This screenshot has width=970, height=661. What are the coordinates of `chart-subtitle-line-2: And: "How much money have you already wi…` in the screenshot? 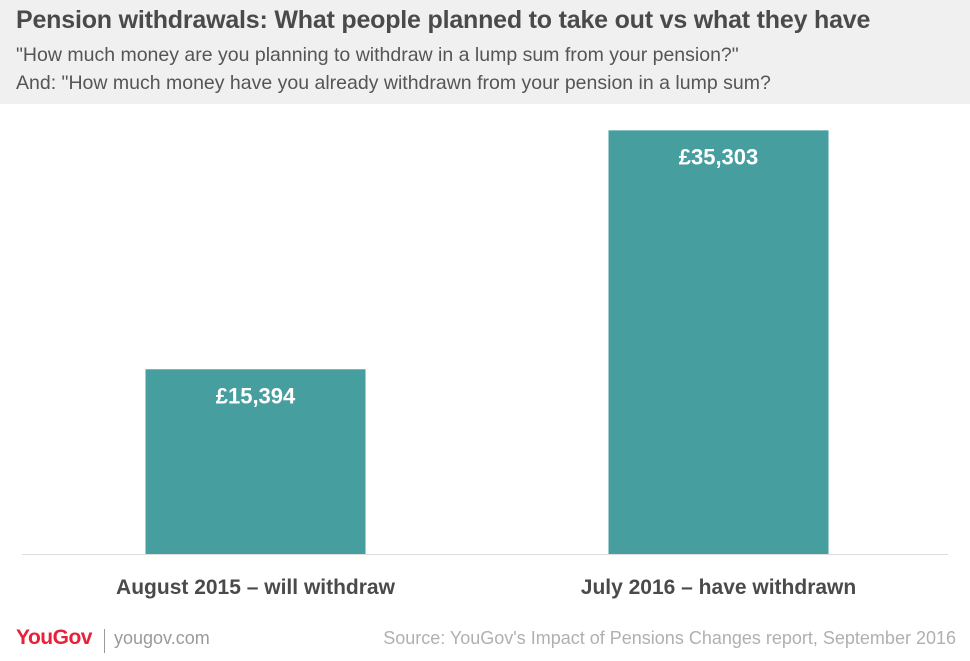 It's located at (393, 83).